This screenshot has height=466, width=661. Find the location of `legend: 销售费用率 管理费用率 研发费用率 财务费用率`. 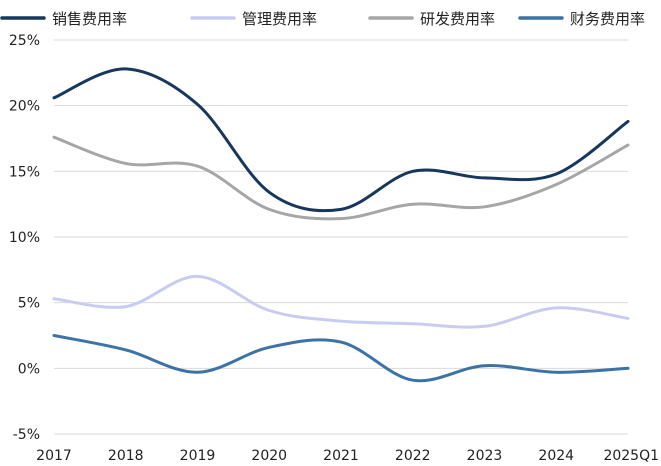

legend: 销售费用率 管理费用率 研发费用率 财务费用率 is located at coordinates (322, 19).